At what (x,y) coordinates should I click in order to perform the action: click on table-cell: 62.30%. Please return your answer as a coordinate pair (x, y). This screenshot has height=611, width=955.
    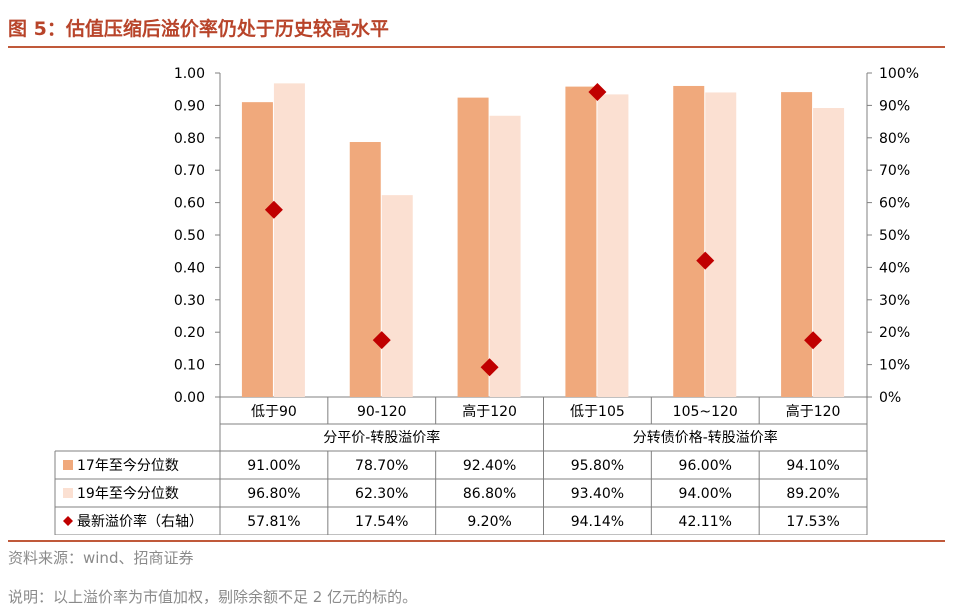
    Looking at the image, I should click on (381, 494).